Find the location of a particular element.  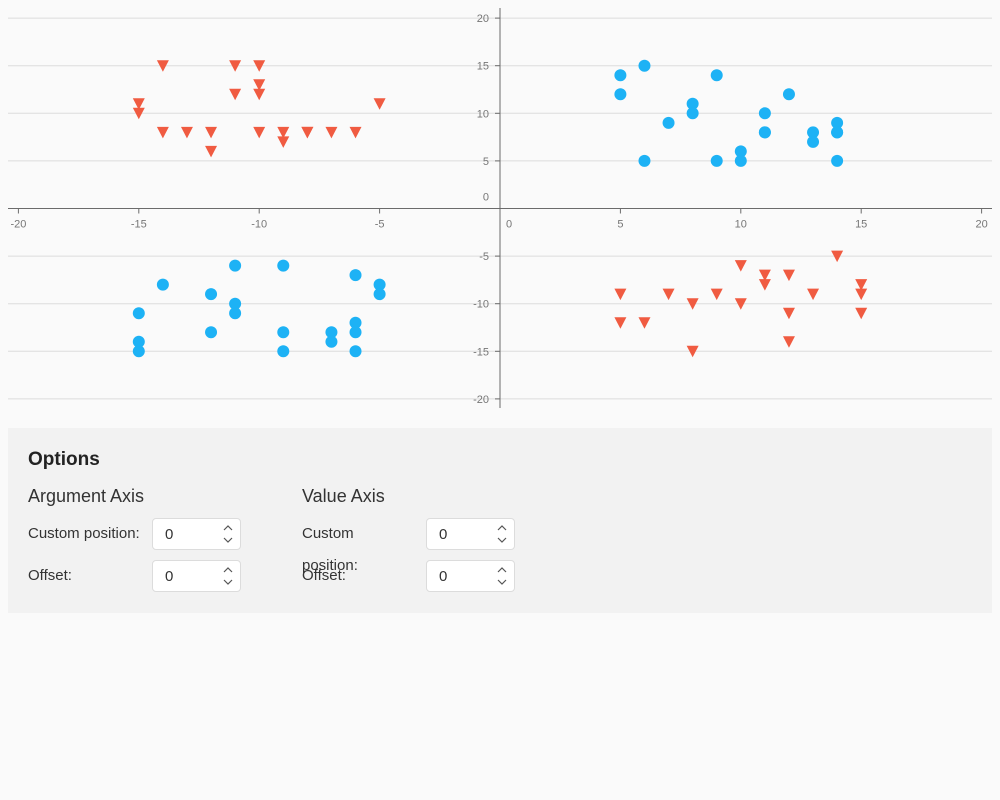

value-custom-position-value: 0 is located at coordinates (443, 534).